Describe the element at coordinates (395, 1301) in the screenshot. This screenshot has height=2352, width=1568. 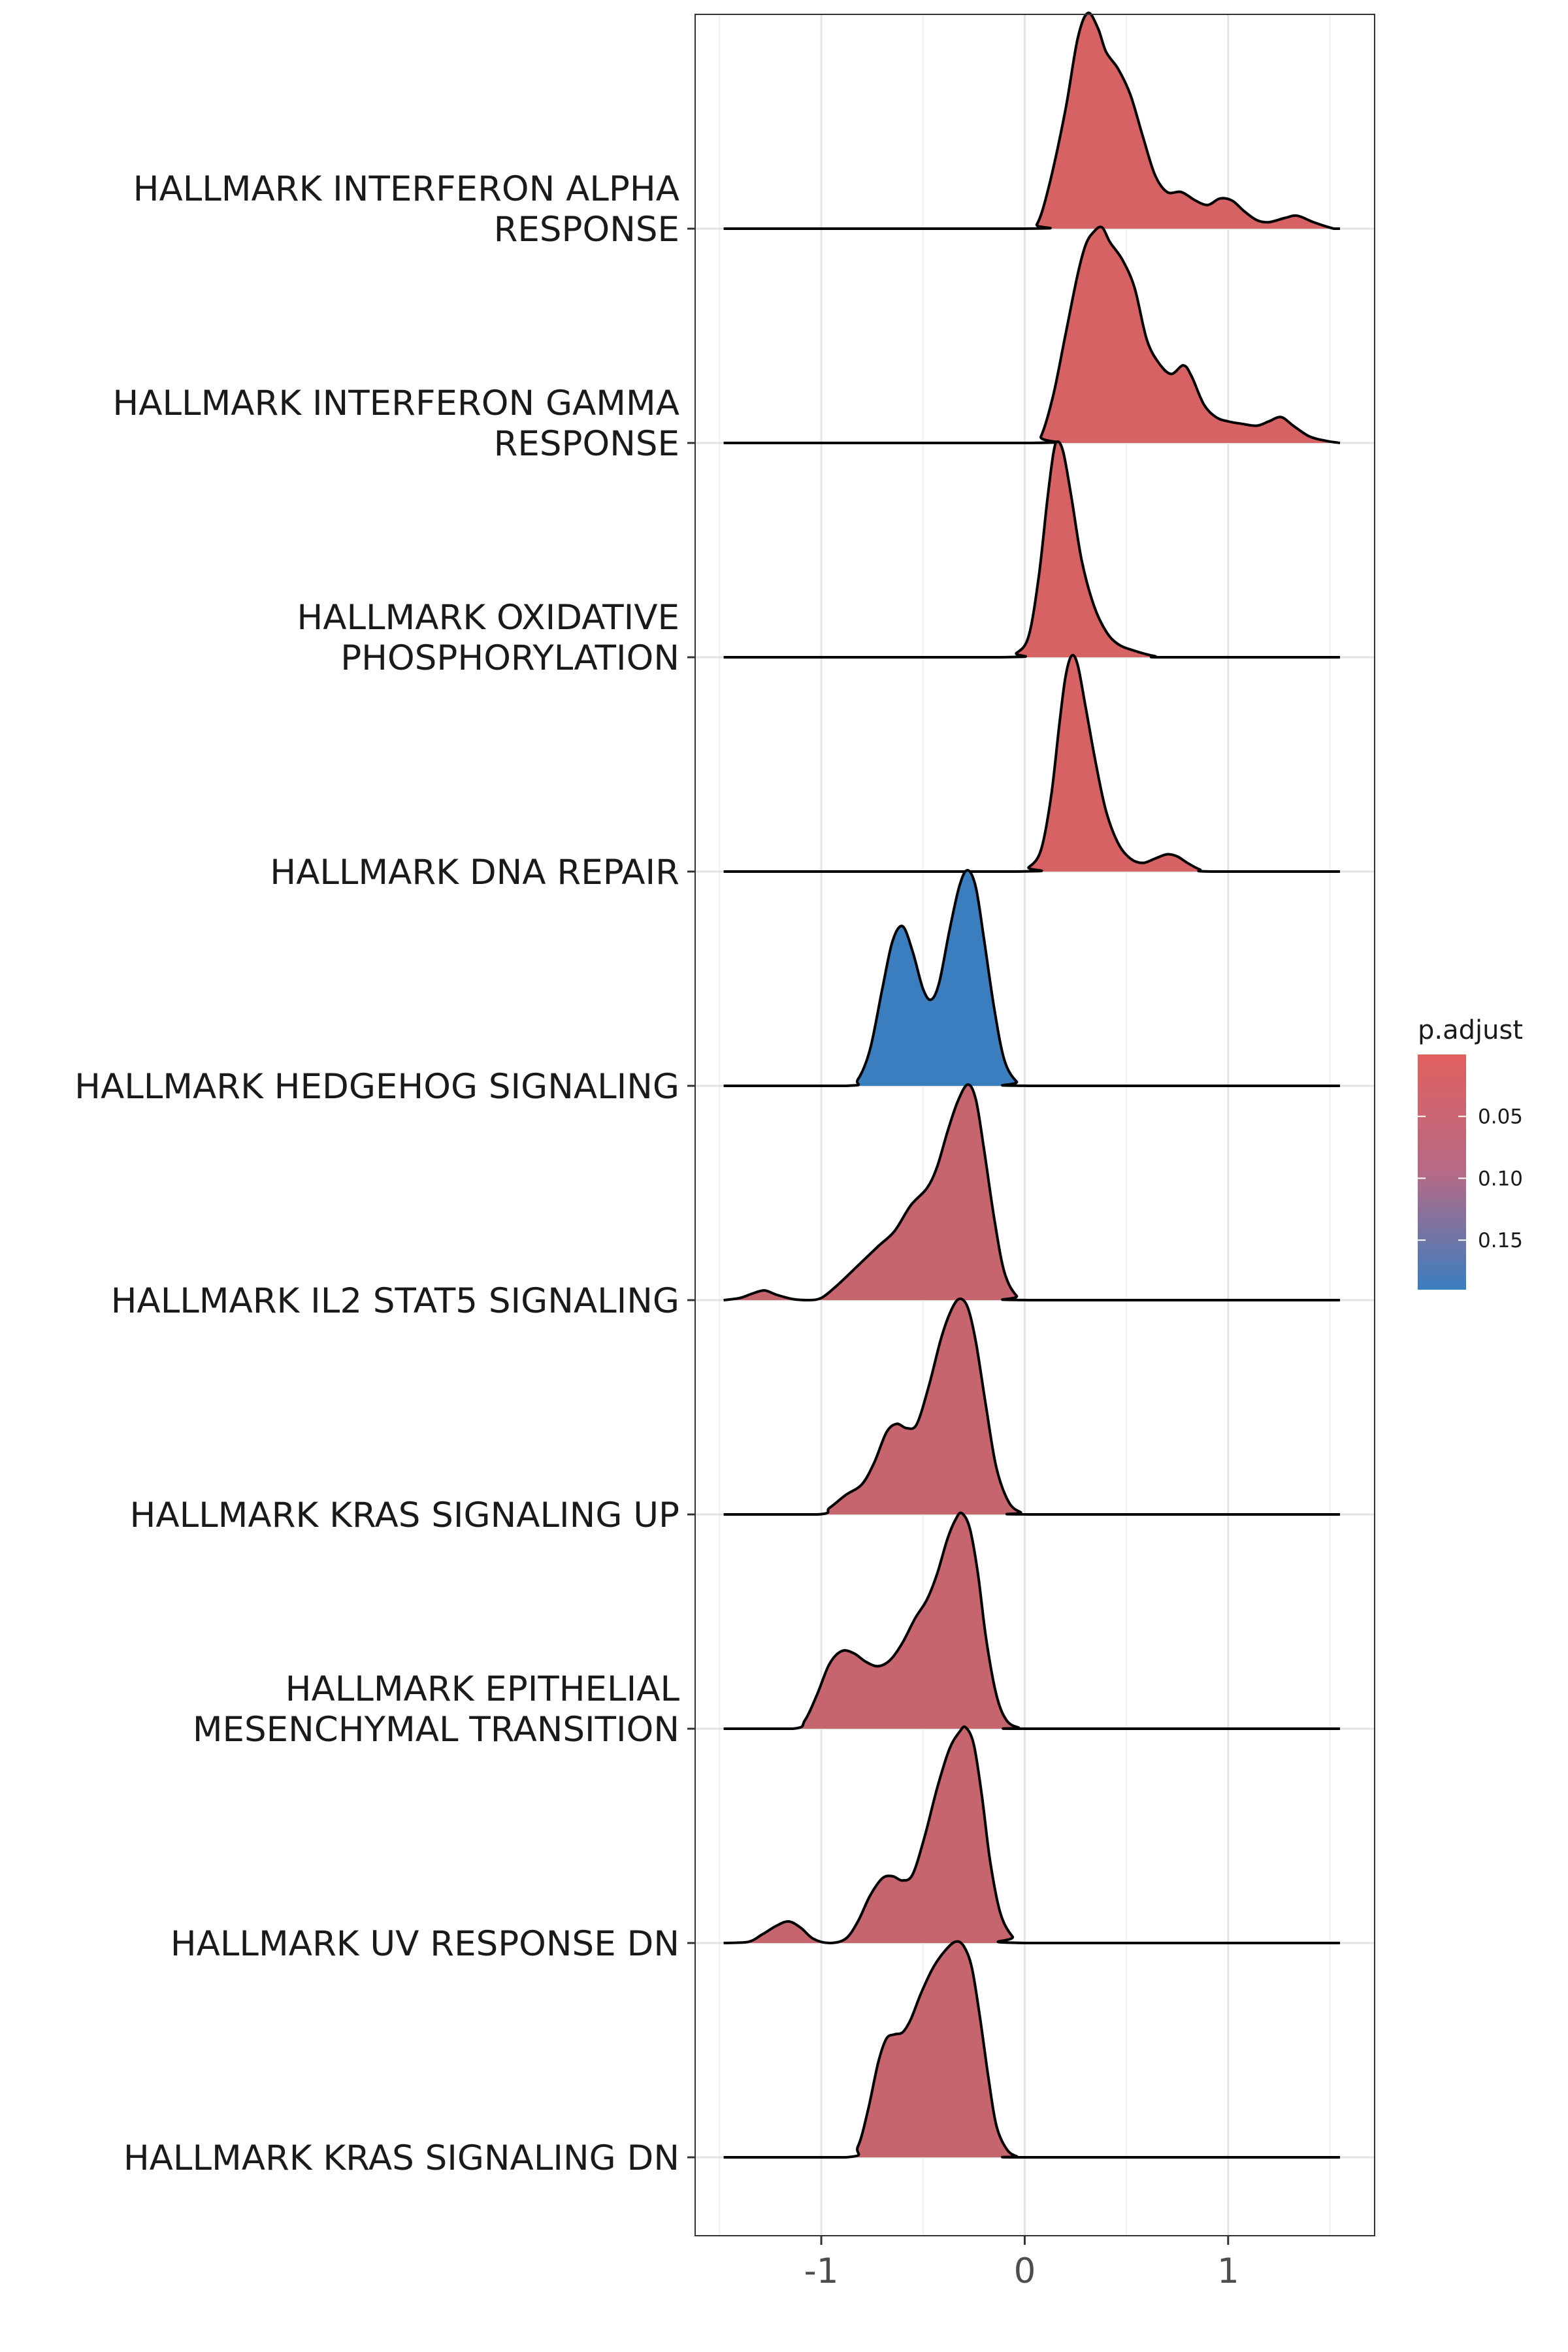
I see `y-tick-label: HALLMARK IL2 STAT5 SIGNALING` at that location.